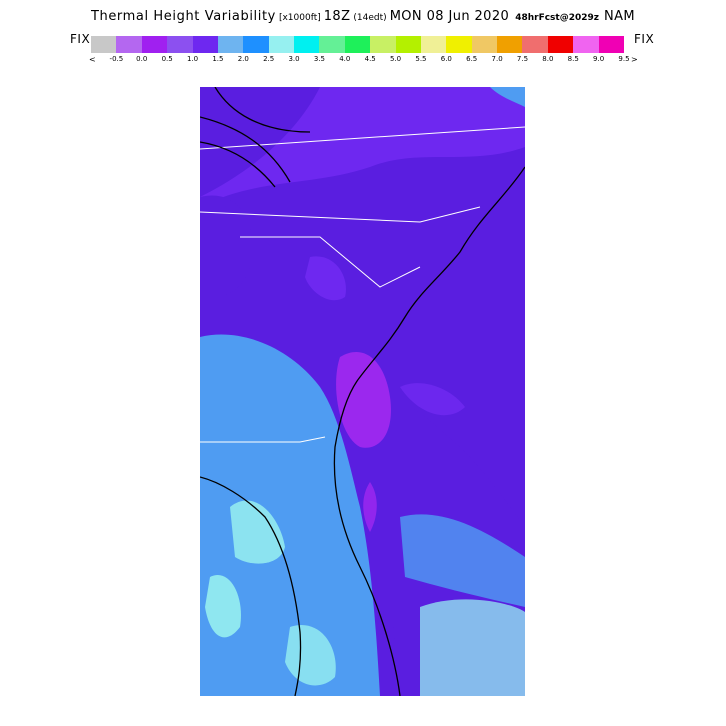  Describe the element at coordinates (599, 59) in the screenshot. I see `color-scale-tick-label: 9.0` at that location.